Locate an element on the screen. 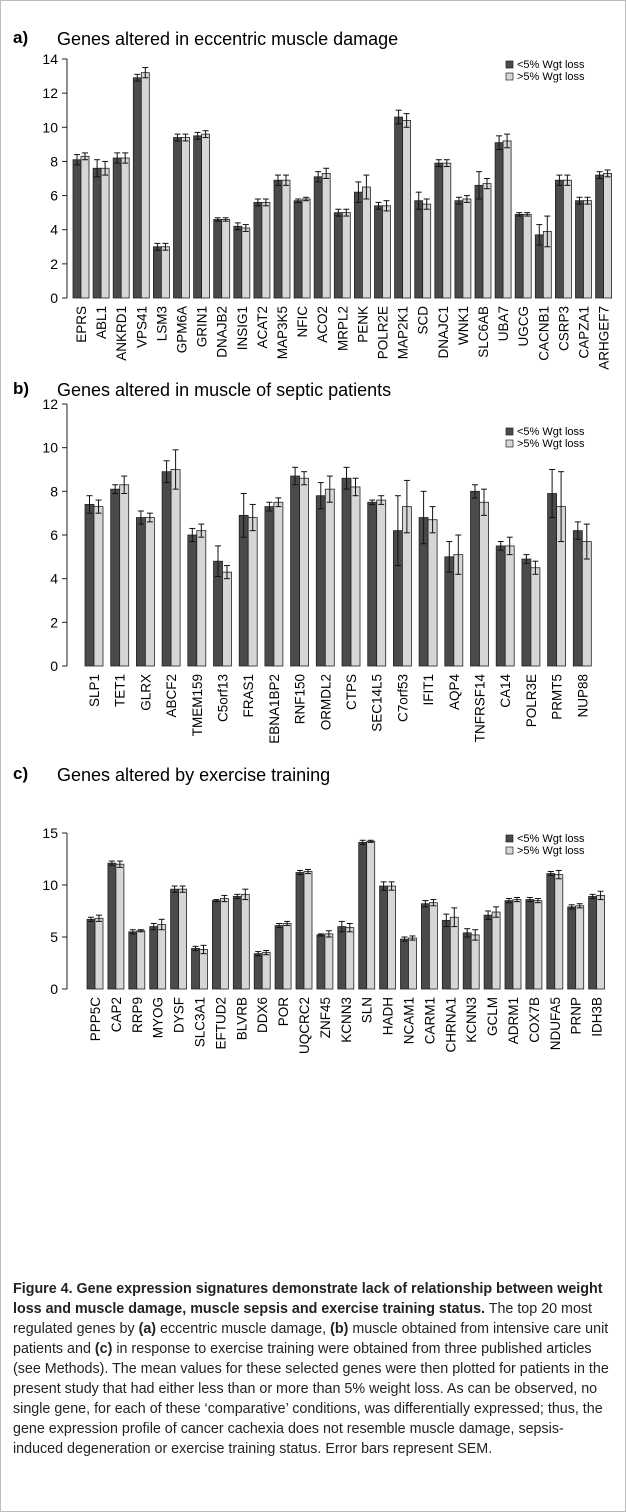  x-tick-label: CA14 is located at coordinates (505, 691).